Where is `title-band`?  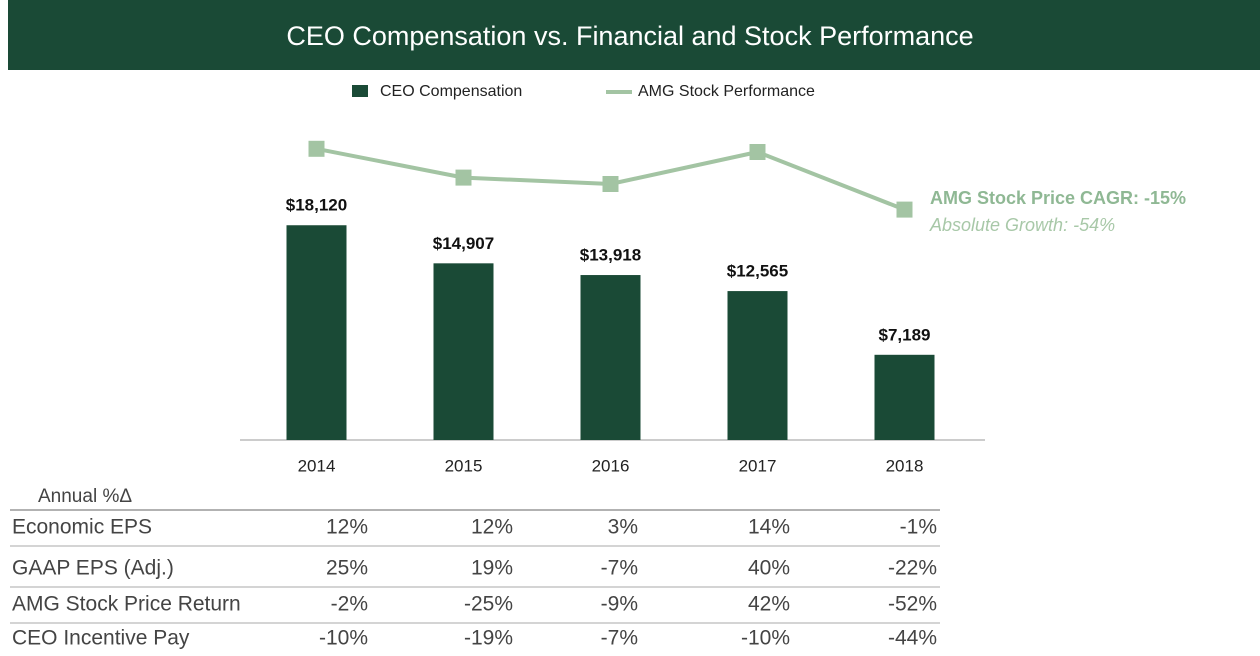
title-band is located at coordinates (634, 35).